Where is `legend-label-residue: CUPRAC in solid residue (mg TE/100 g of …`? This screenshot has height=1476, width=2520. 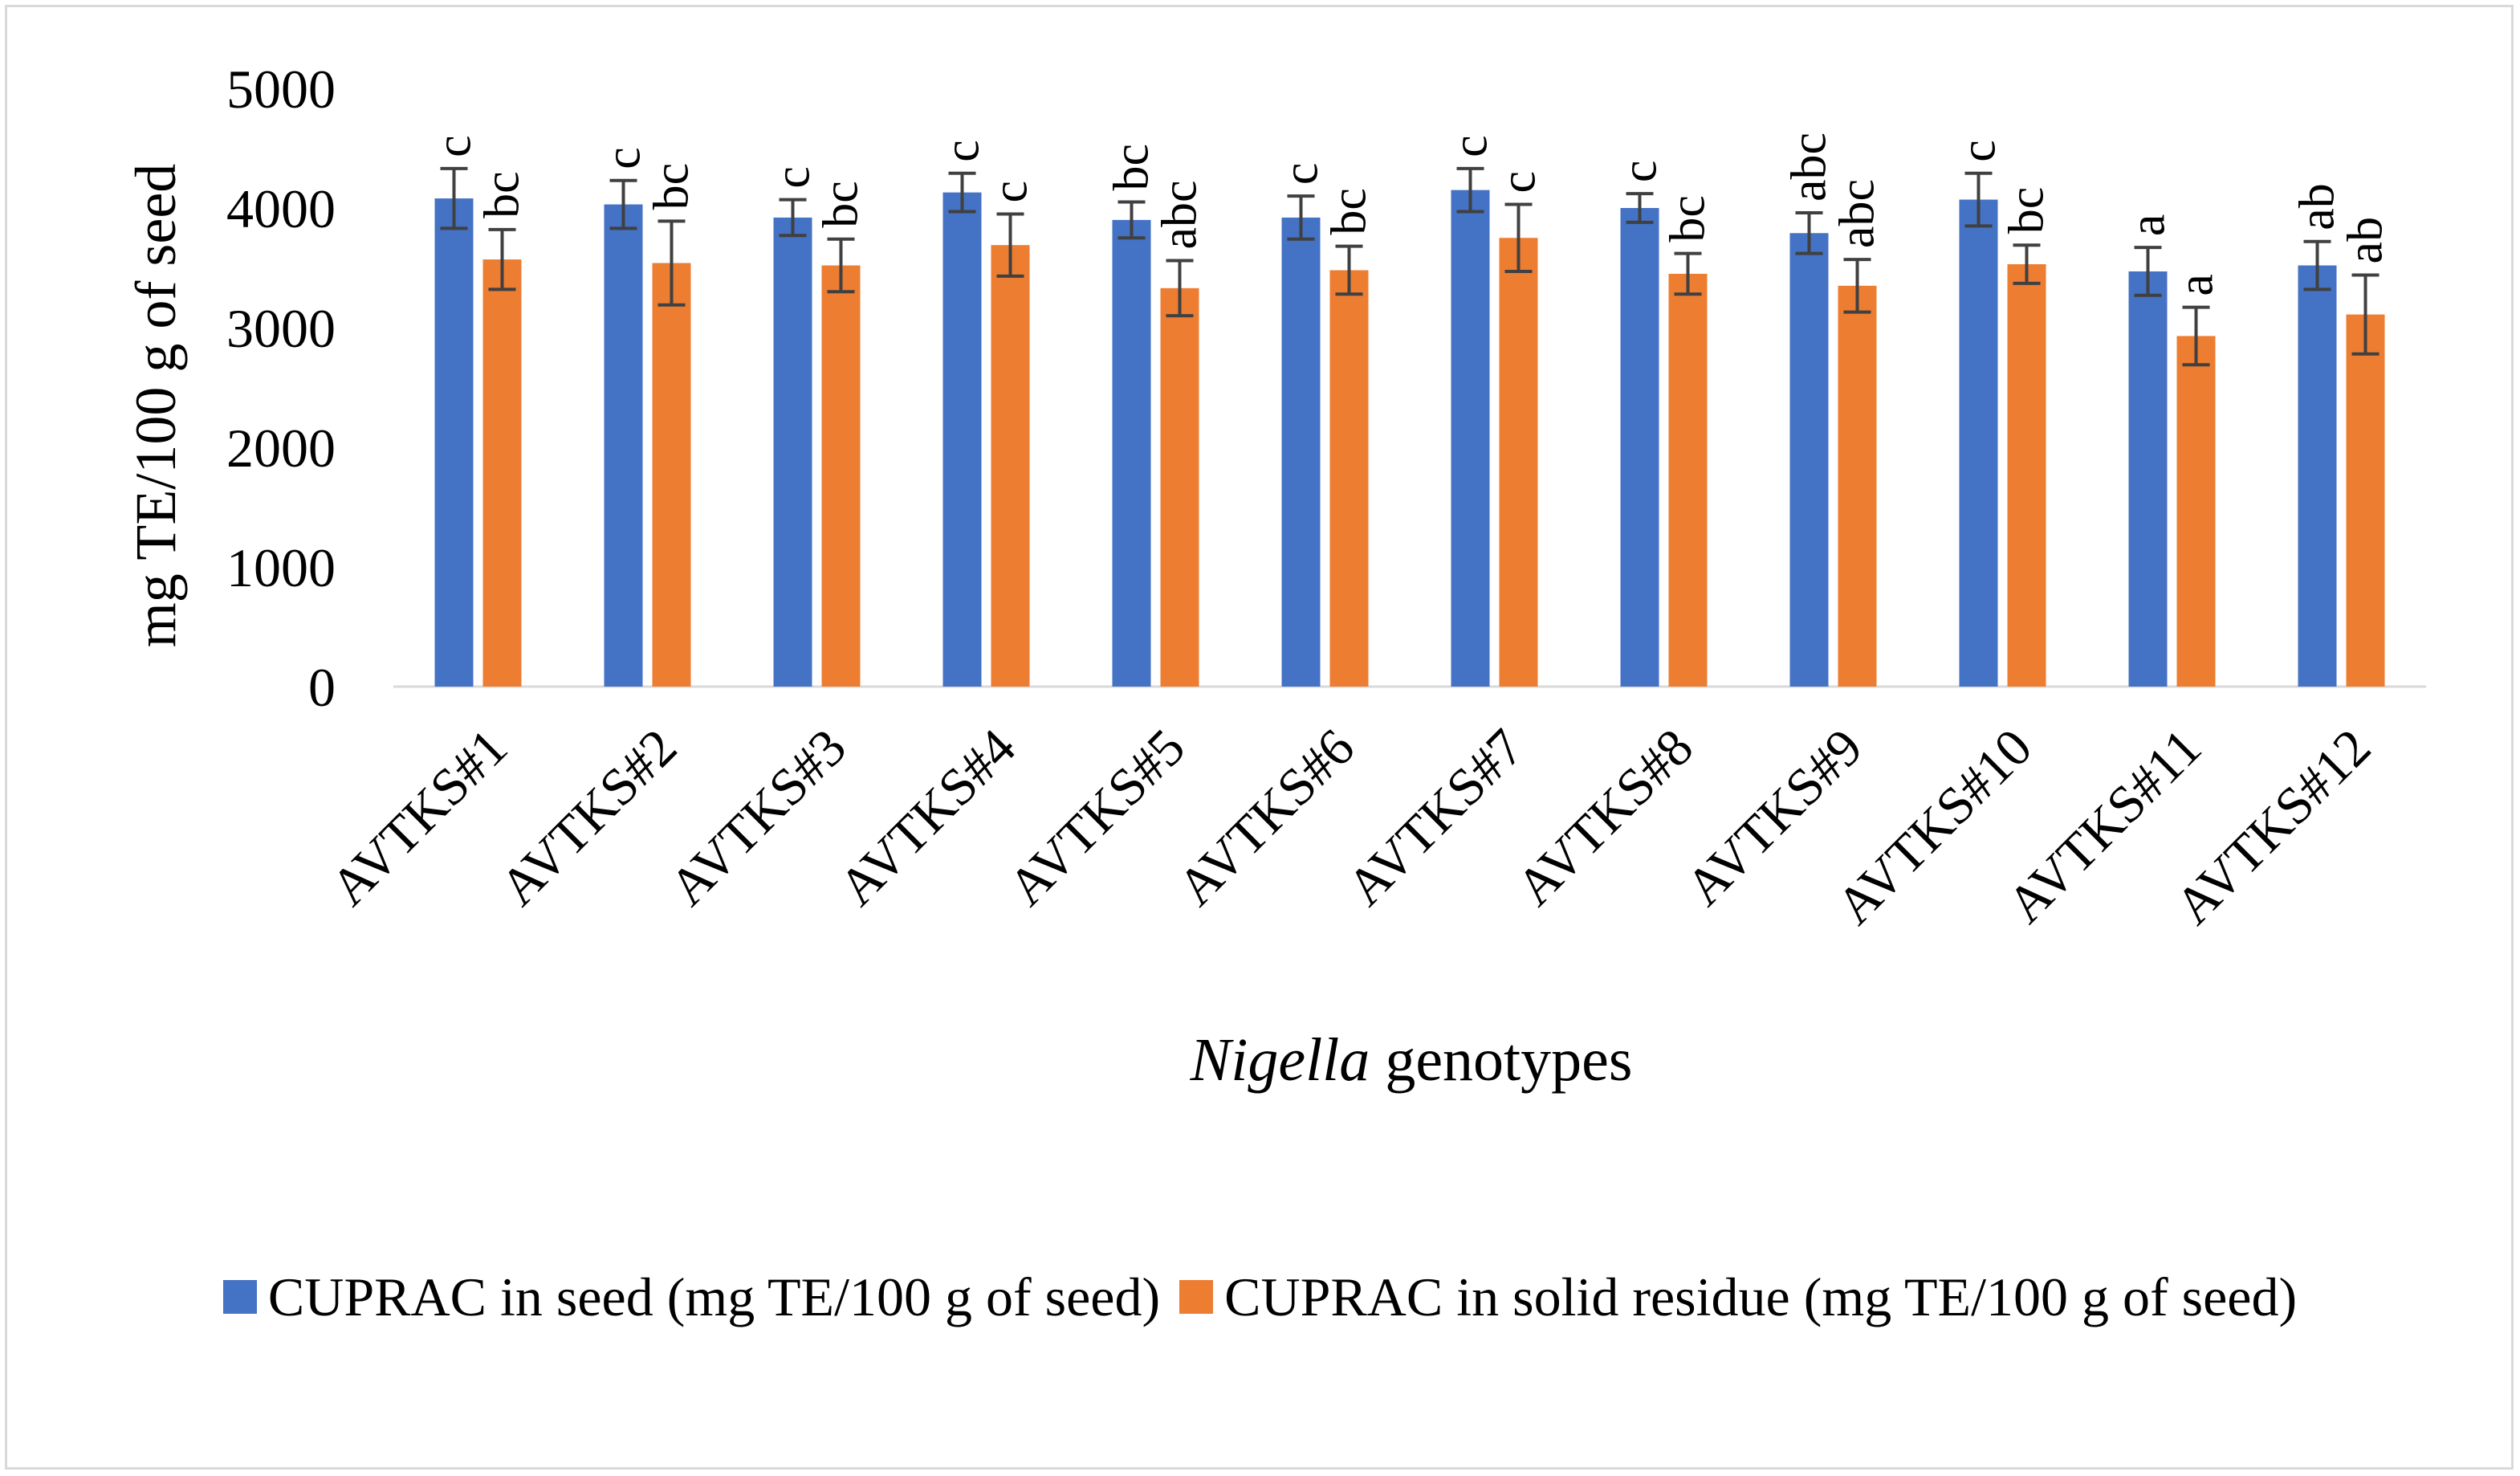
legend-label-residue: CUPRAC in solid residue (mg TE/100 g of … is located at coordinates (1761, 1296).